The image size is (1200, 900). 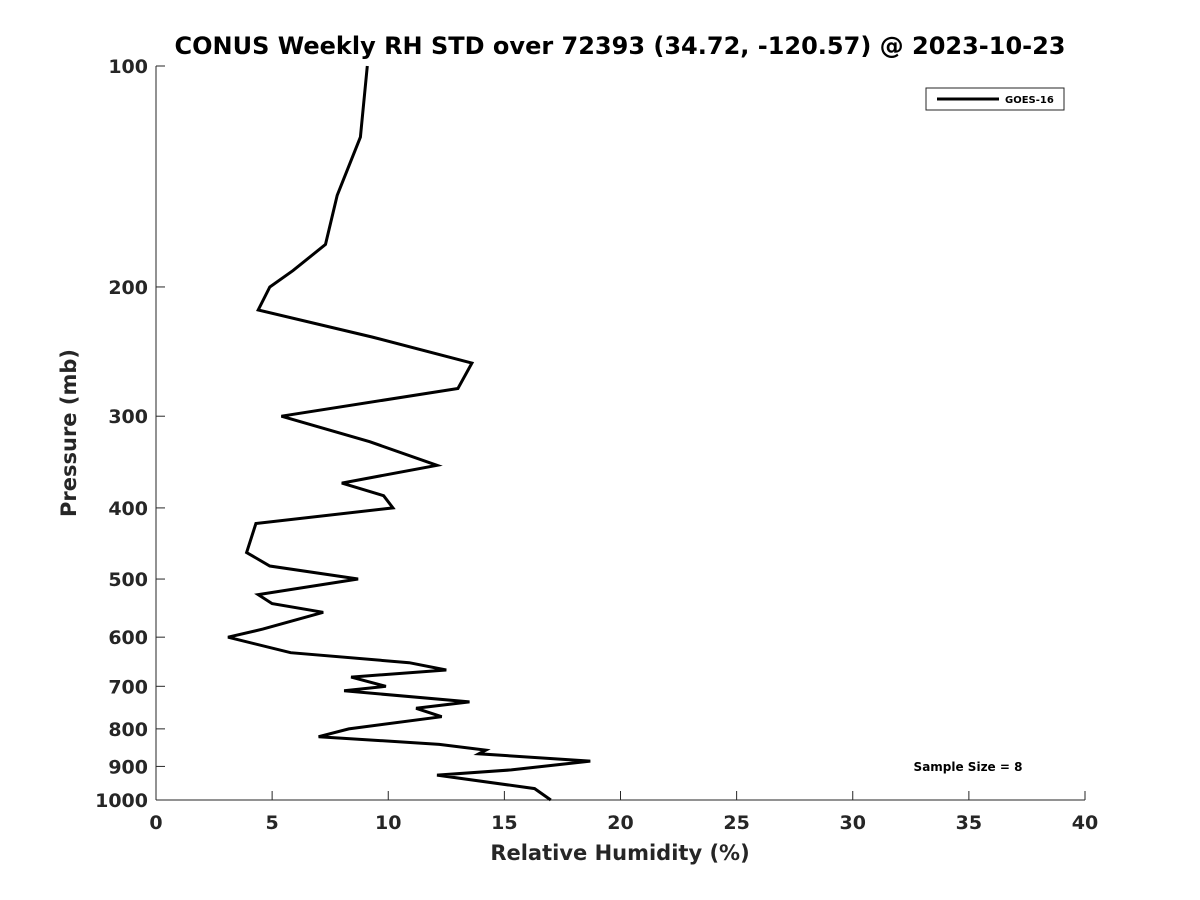 What do you see at coordinates (69, 433) in the screenshot?
I see `y-axis-label: Pressure (mb)` at bounding box center [69, 433].